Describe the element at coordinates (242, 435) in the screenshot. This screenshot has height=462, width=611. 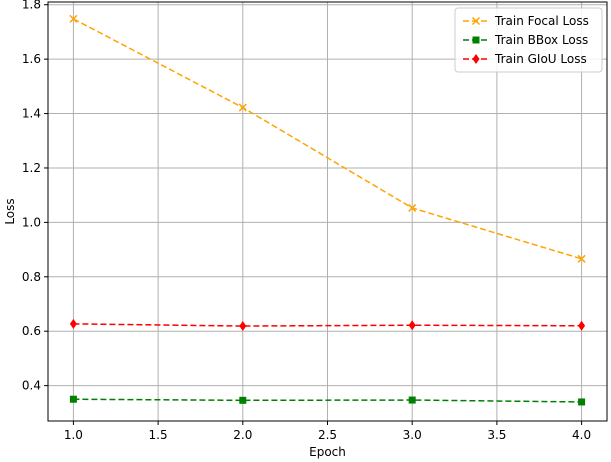
I see `x-tick-label: 2.0` at that location.